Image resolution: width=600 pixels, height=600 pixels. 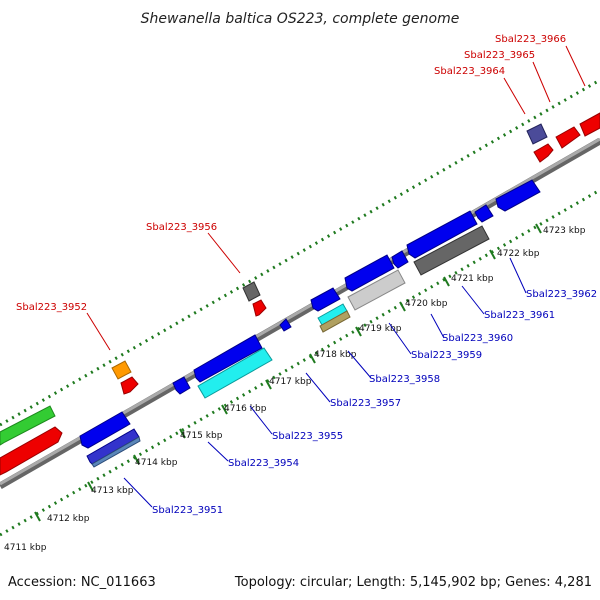 I want to click on gene-label-3951: Sbal223_3951, so click(x=187, y=510).